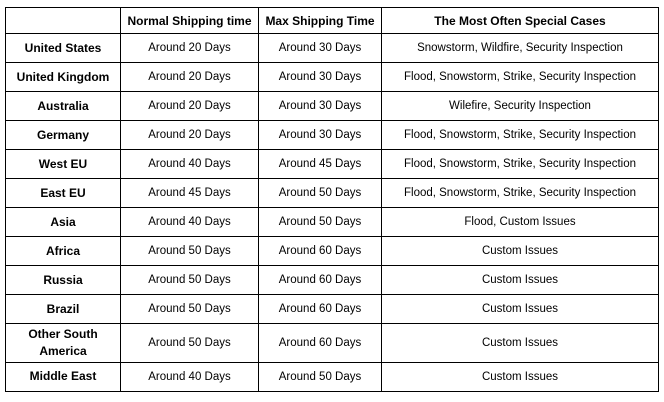 The width and height of the screenshot is (664, 402). I want to click on region-cell: Russia, so click(63, 280).